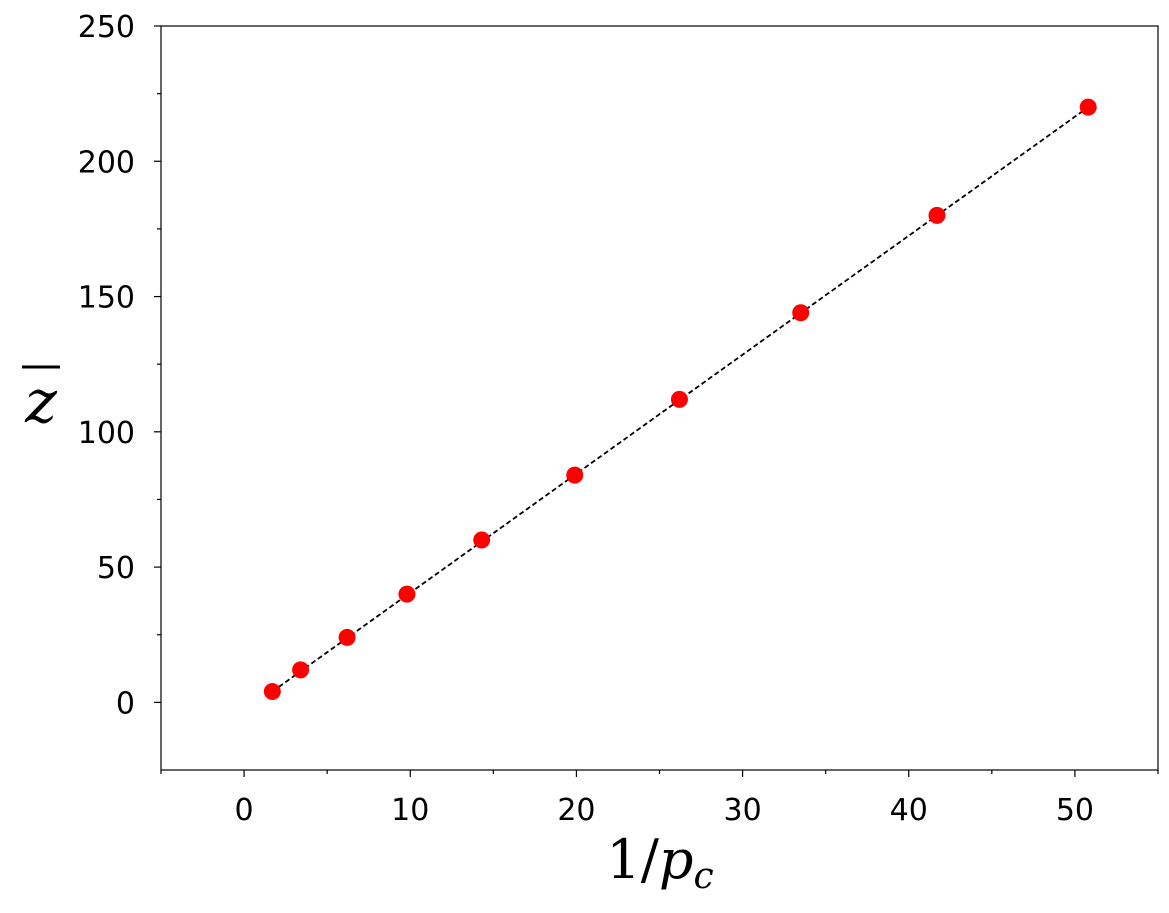 This screenshot has height=913, width=1169. Describe the element at coordinates (244, 810) in the screenshot. I see `x-tick-label: 0` at that location.